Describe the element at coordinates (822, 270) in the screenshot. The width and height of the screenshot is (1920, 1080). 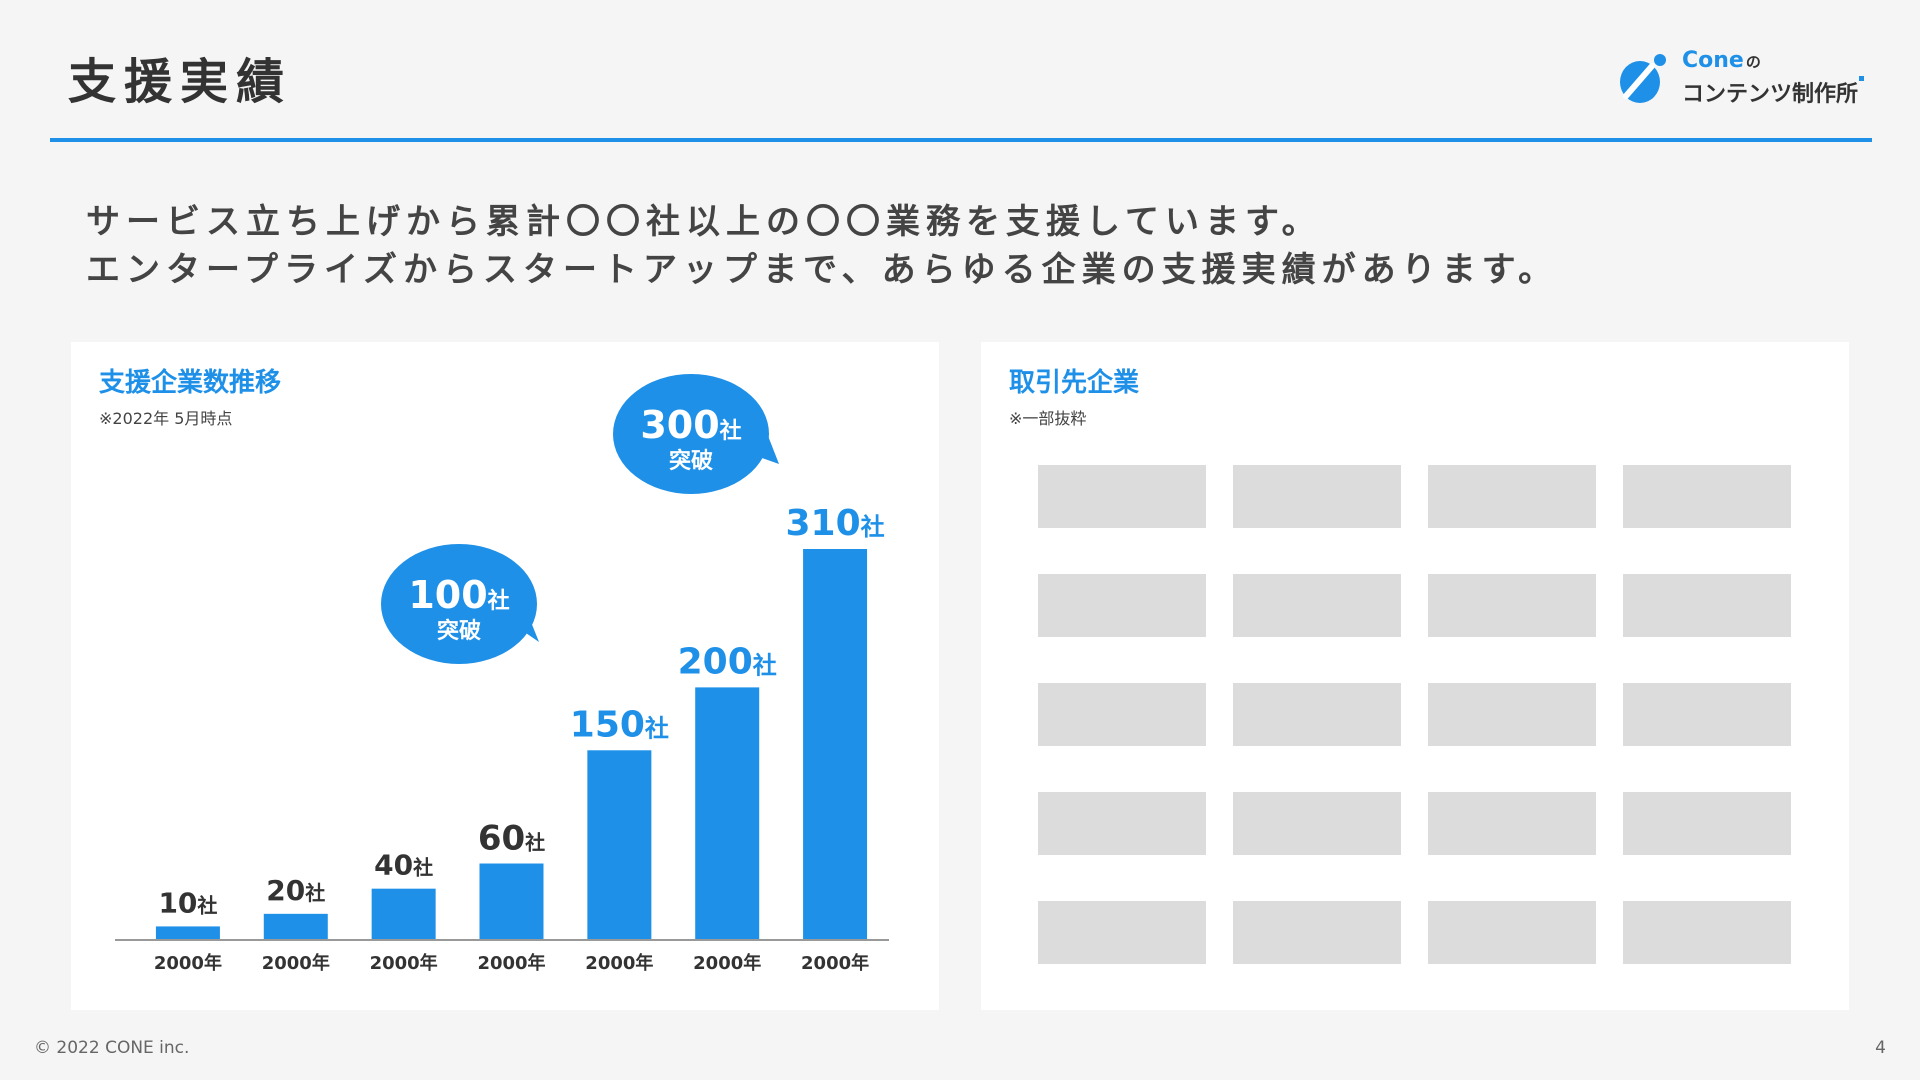
I see `lead-line-2: エンタープライズからスタートアップまで、あらゆる企業の支援実績があります。` at that location.